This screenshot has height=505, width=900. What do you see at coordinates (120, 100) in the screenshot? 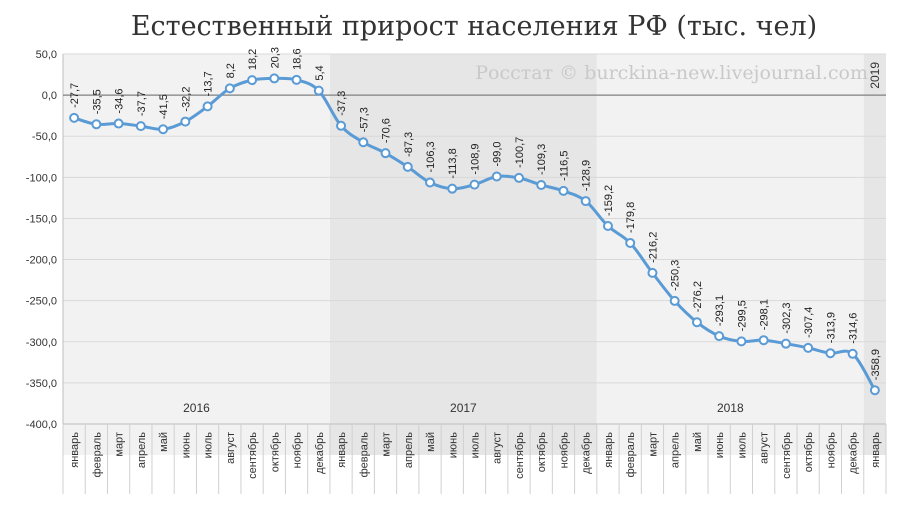
I see `data-label: -34,6` at bounding box center [120, 100].